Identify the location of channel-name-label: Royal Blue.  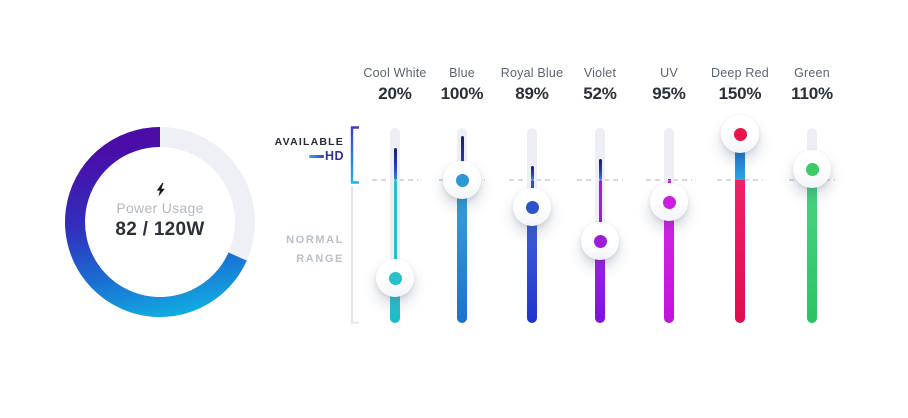
(532, 73).